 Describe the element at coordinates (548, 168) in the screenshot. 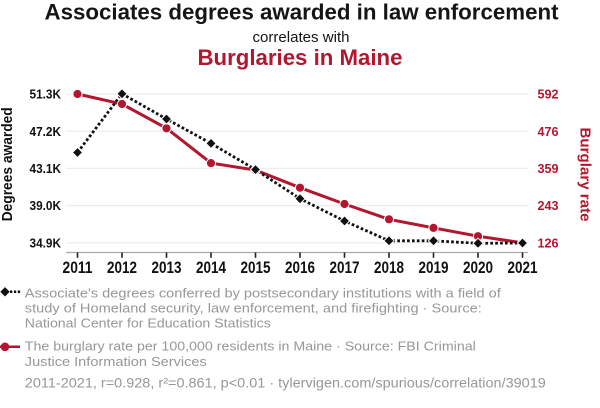

I see `svg-text: 359` at that location.